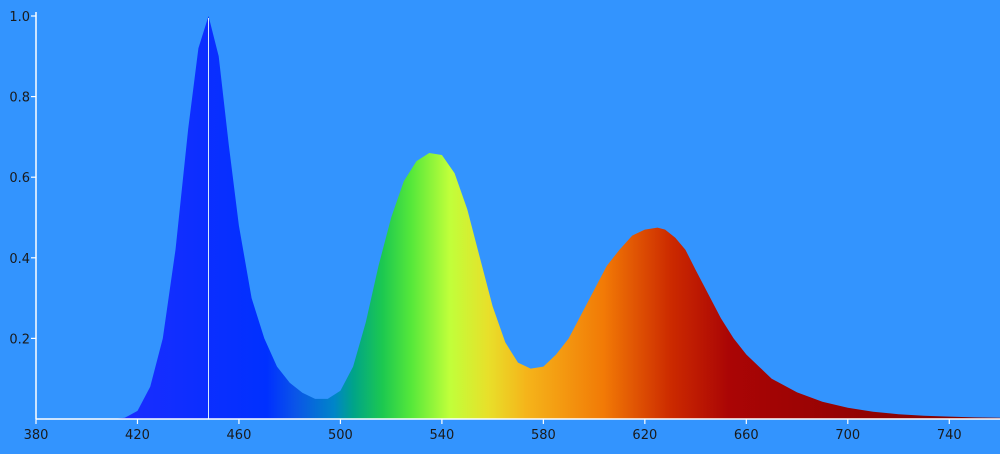 The image size is (1000, 454). Describe the element at coordinates (19, 259) in the screenshot. I see `y-tick-label: 0.4` at that location.